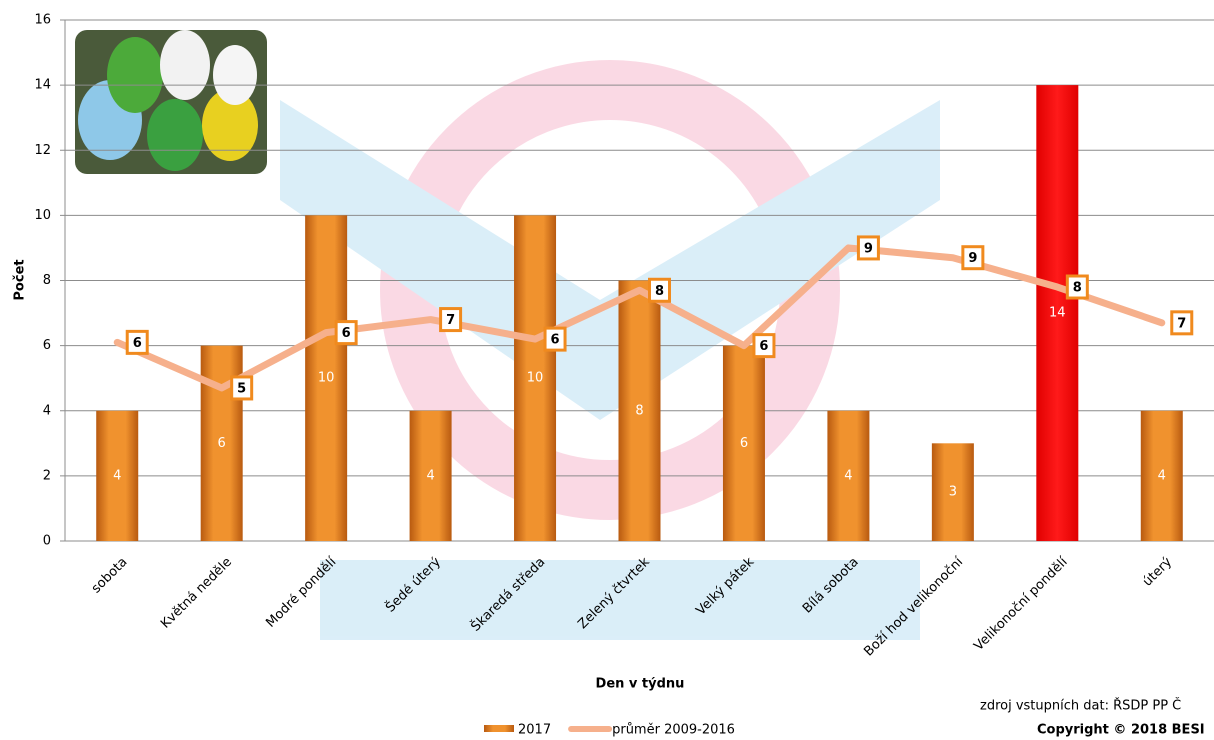 Image resolution: width=1214 pixels, height=740 pixels. I want to click on y-tick-label: 8, so click(47, 280).